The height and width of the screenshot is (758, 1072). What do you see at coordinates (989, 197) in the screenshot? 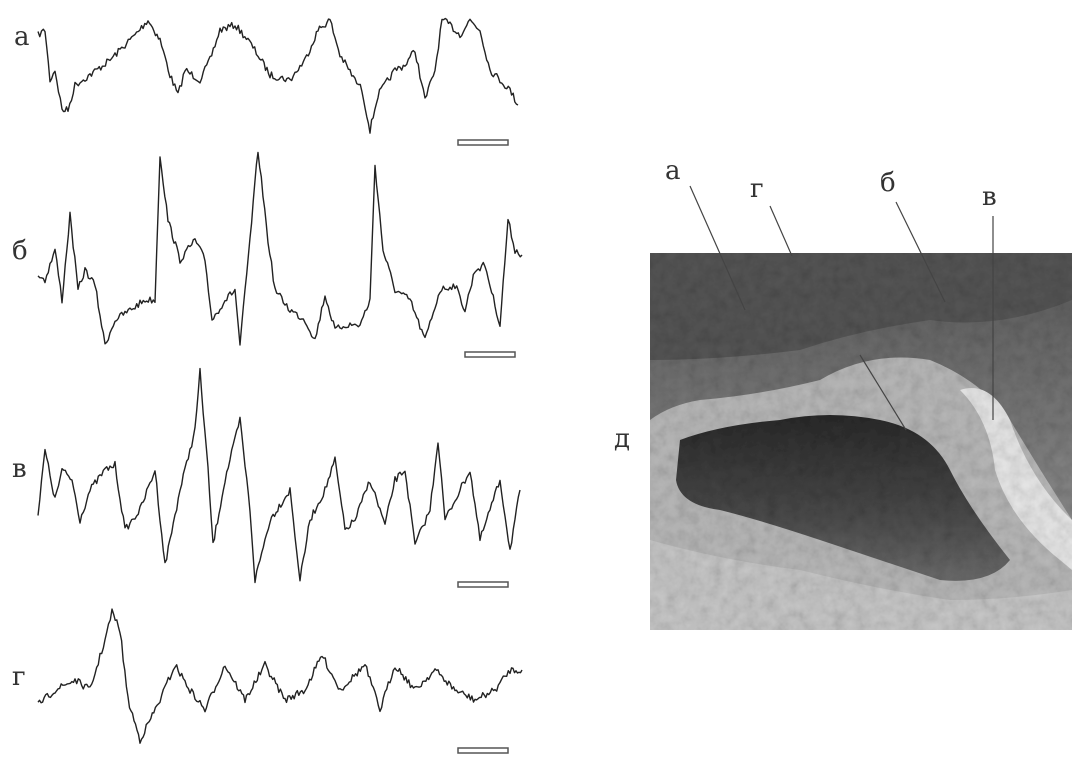
I see `photo-label: в` at bounding box center [989, 197].